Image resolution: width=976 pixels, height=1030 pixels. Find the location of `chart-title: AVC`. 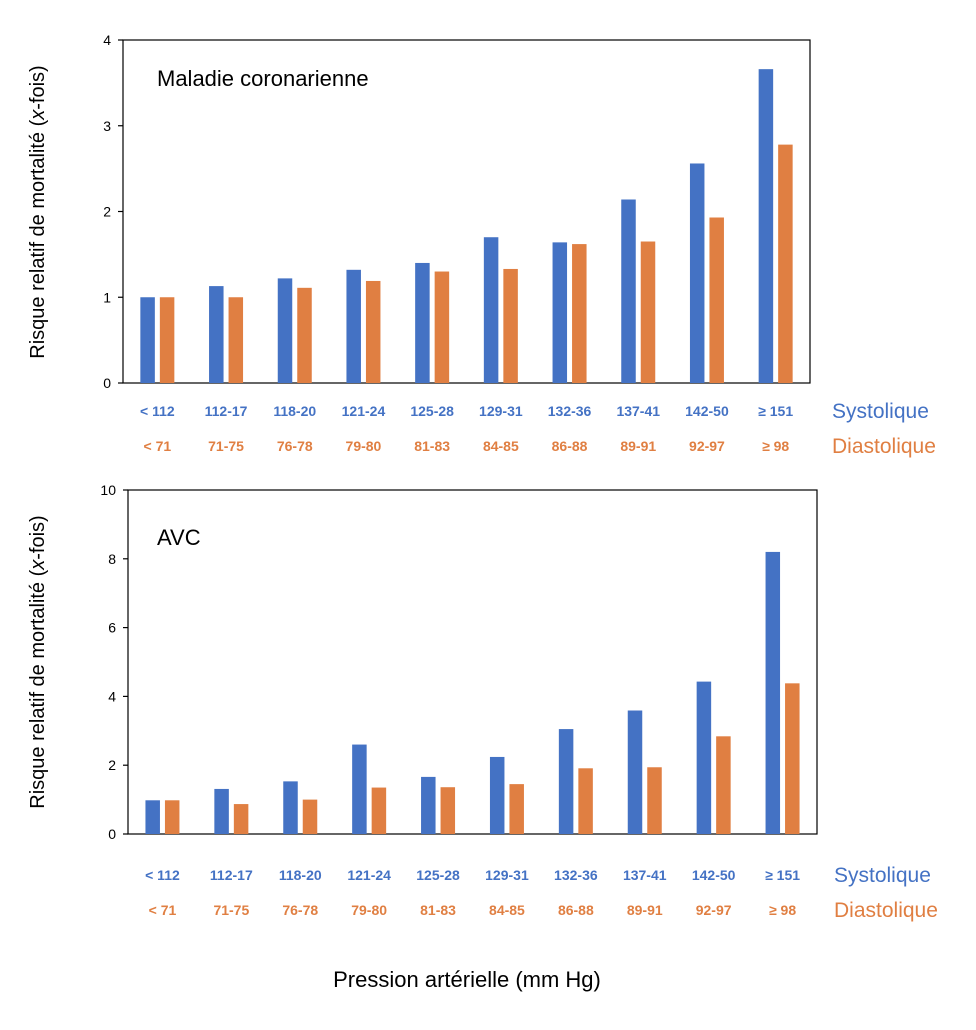

chart-title: AVC is located at coordinates (179, 537).